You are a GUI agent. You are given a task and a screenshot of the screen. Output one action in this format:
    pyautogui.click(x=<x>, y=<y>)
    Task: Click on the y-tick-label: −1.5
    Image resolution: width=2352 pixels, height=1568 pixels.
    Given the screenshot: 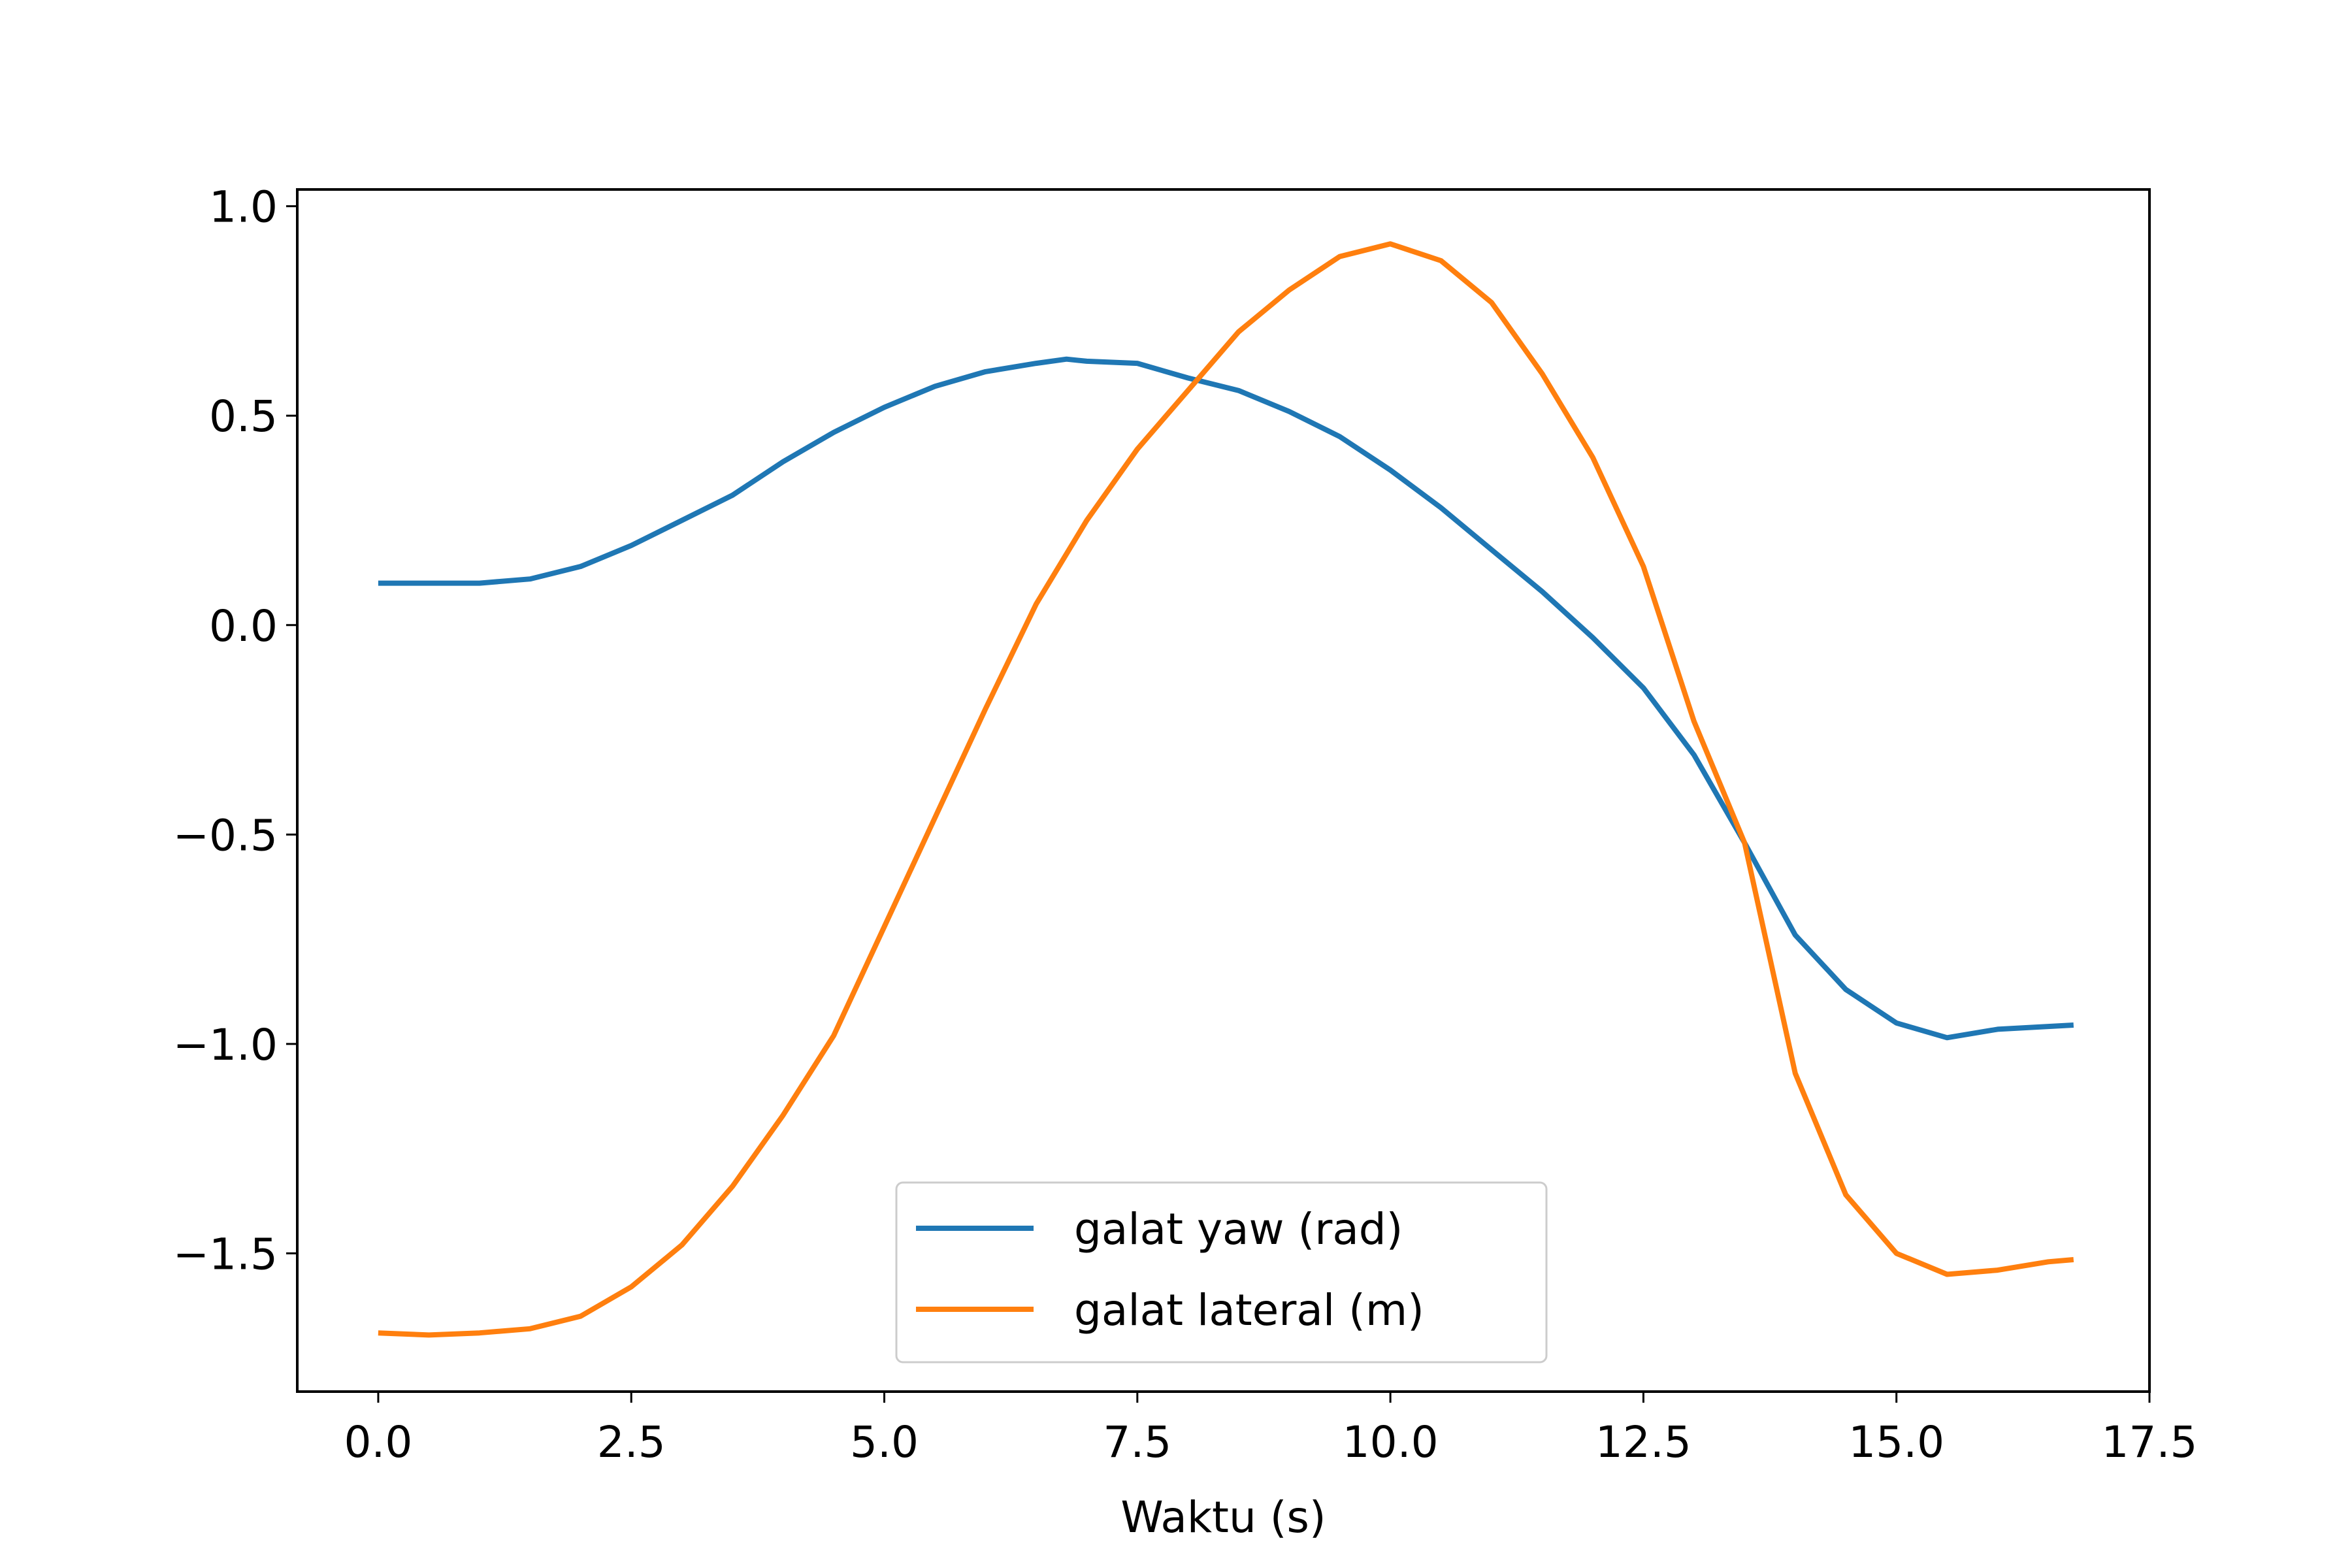 What is the action you would take?
    pyautogui.click(x=225, y=1254)
    